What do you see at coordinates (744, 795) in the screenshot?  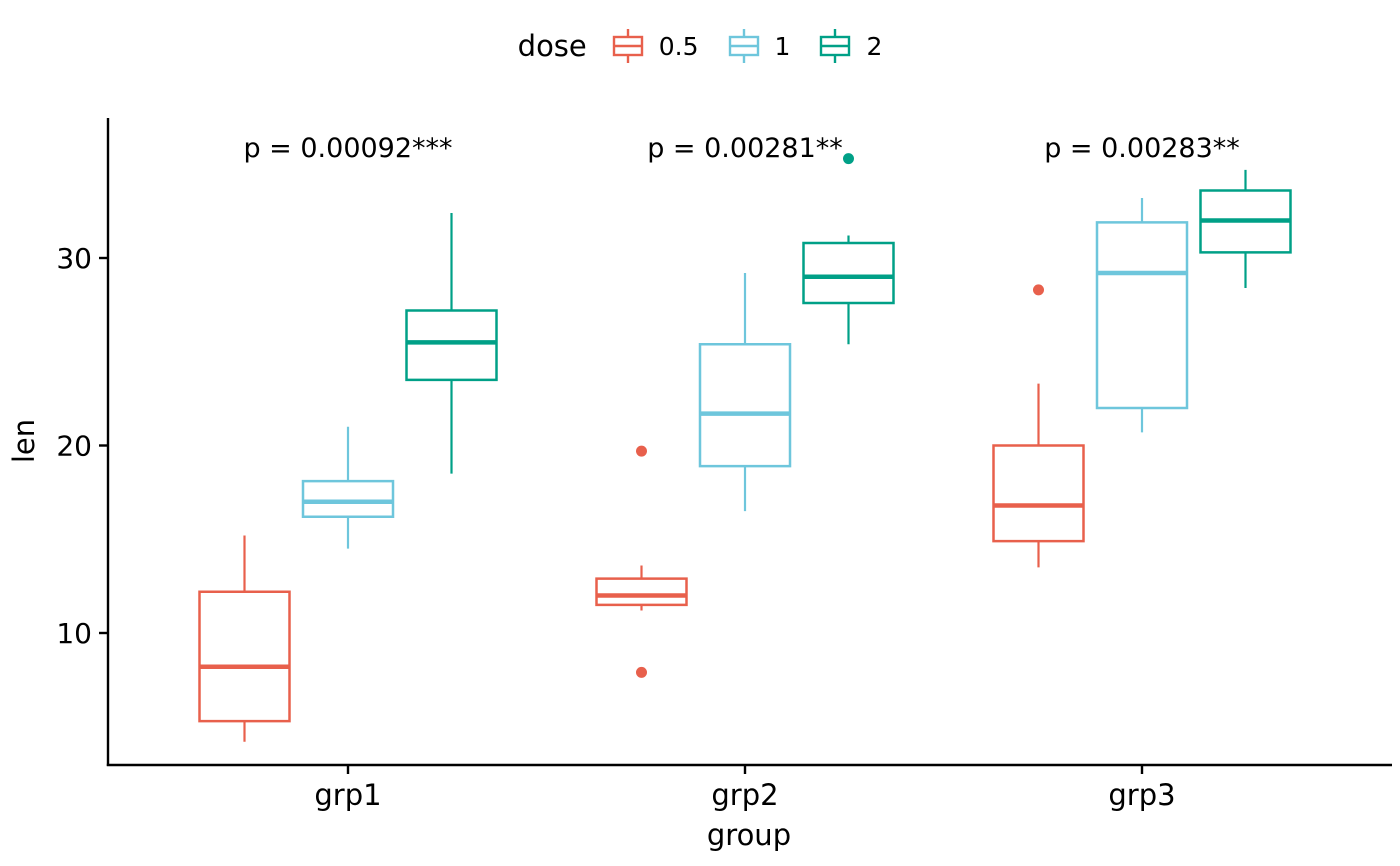 I see `x-tick-label: grp2` at bounding box center [744, 795].